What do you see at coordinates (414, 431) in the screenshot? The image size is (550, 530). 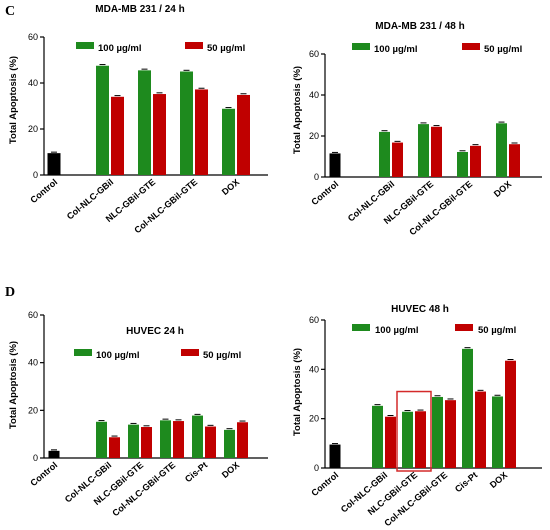 I see `highlight-box` at bounding box center [414, 431].